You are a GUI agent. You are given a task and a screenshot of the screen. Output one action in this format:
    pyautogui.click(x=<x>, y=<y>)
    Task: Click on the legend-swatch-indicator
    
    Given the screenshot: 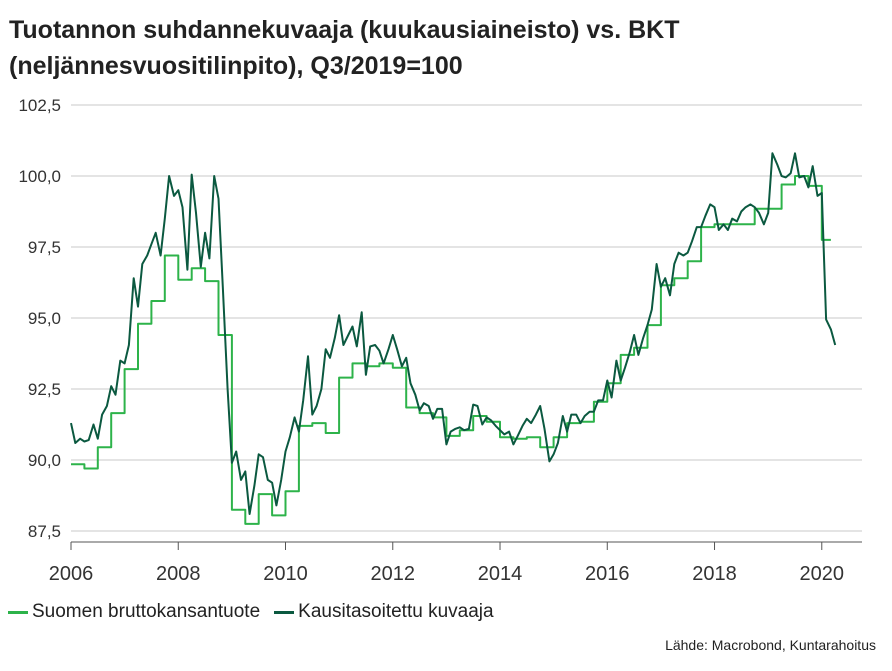 What is the action you would take?
    pyautogui.click(x=284, y=612)
    